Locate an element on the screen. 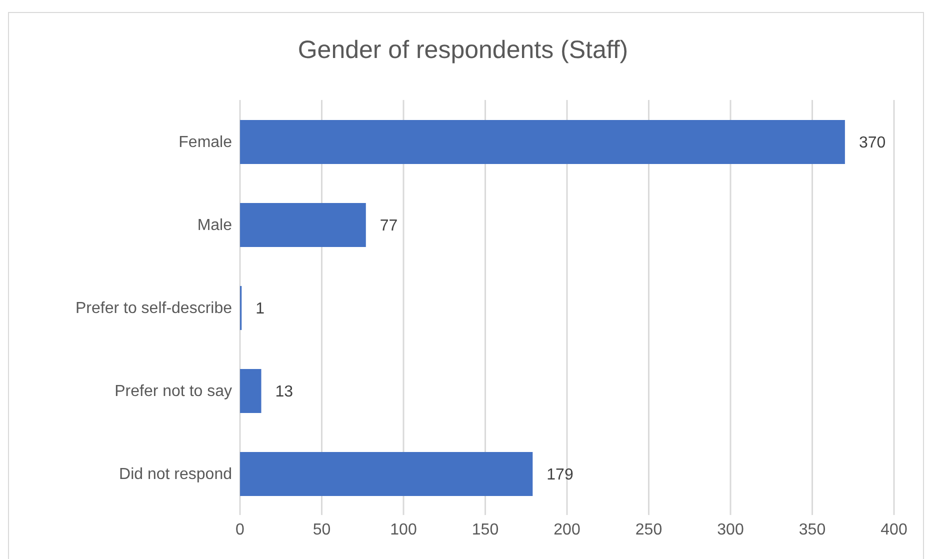 The height and width of the screenshot is (559, 926). x-tick-label: 50 is located at coordinates (321, 529).